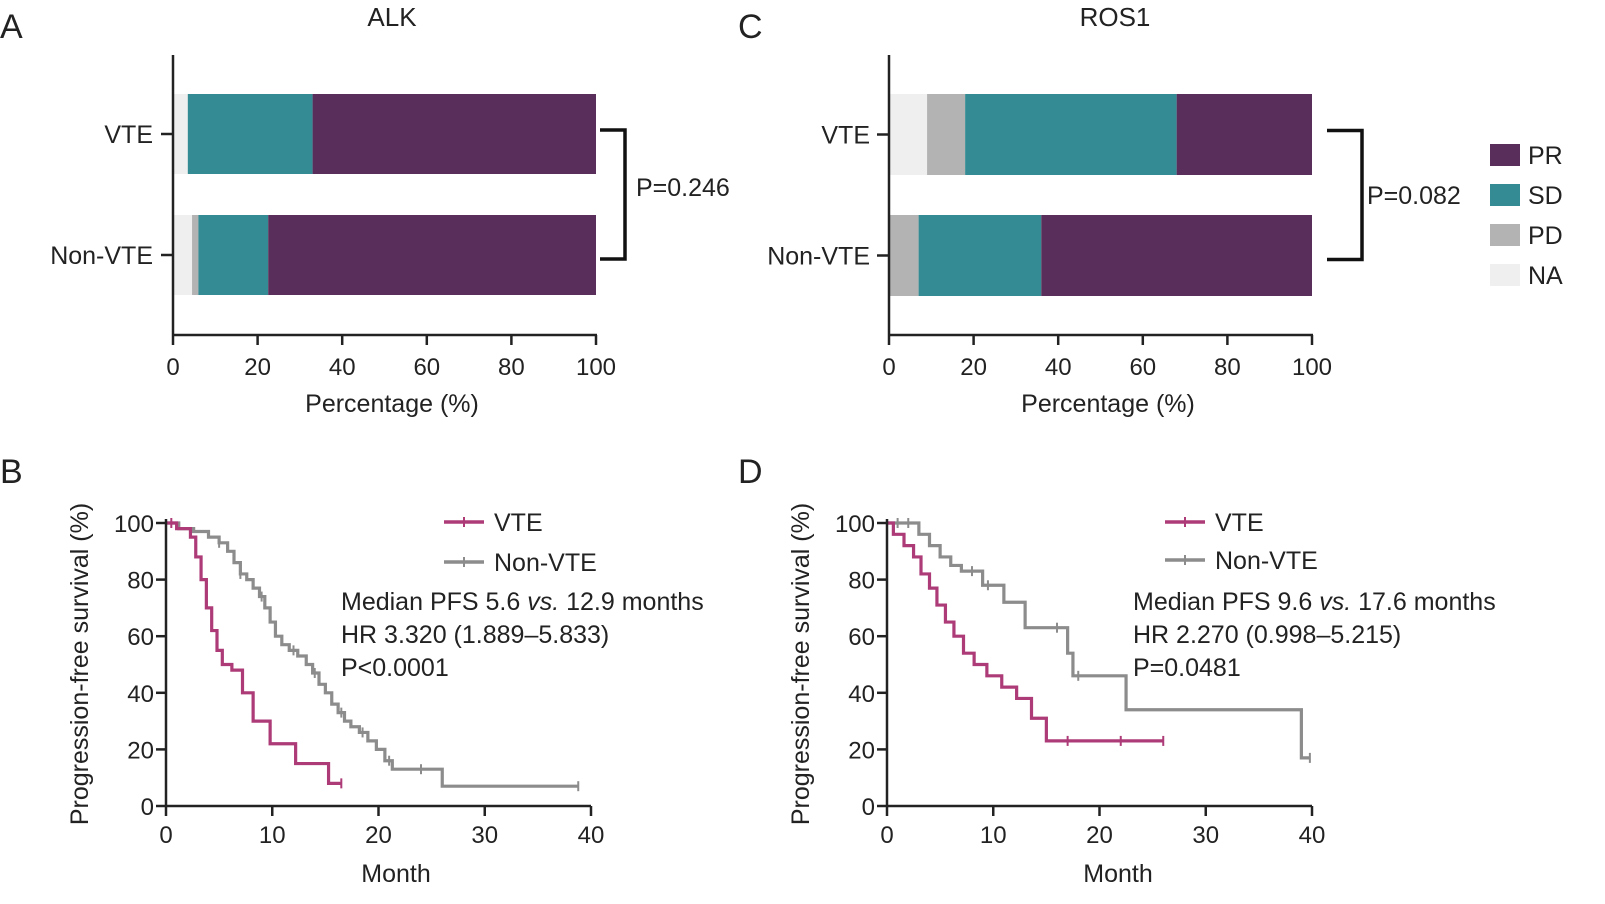 This screenshot has width=1605, height=904. What do you see at coordinates (631, 602) in the screenshot?
I see `median-pfs-suffix: 12.9 months` at bounding box center [631, 602].